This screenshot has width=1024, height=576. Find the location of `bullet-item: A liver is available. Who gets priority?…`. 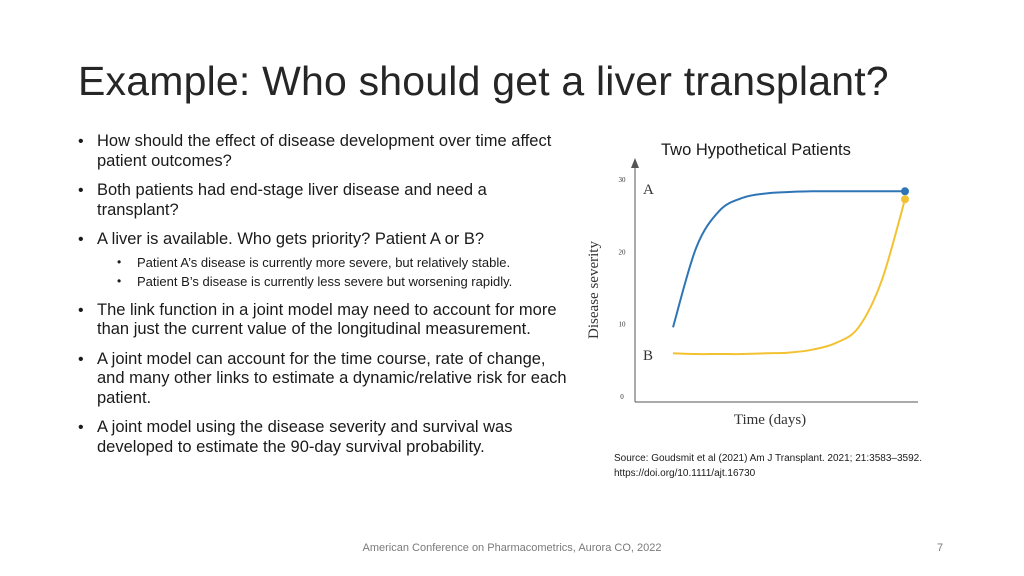

bullet-item: A liver is available. Who gets priority?… is located at coordinates (323, 260).